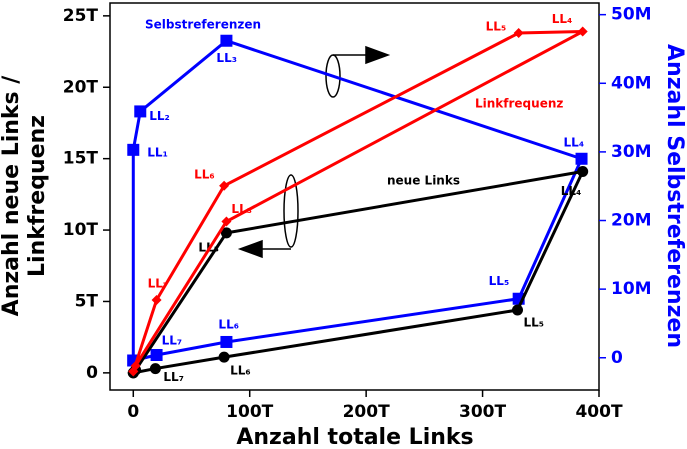 This screenshot has width=687, height=449. What do you see at coordinates (674, 196) in the screenshot?
I see `y2-axis-label: Anzahl Selbstreferenzen` at bounding box center [674, 196].